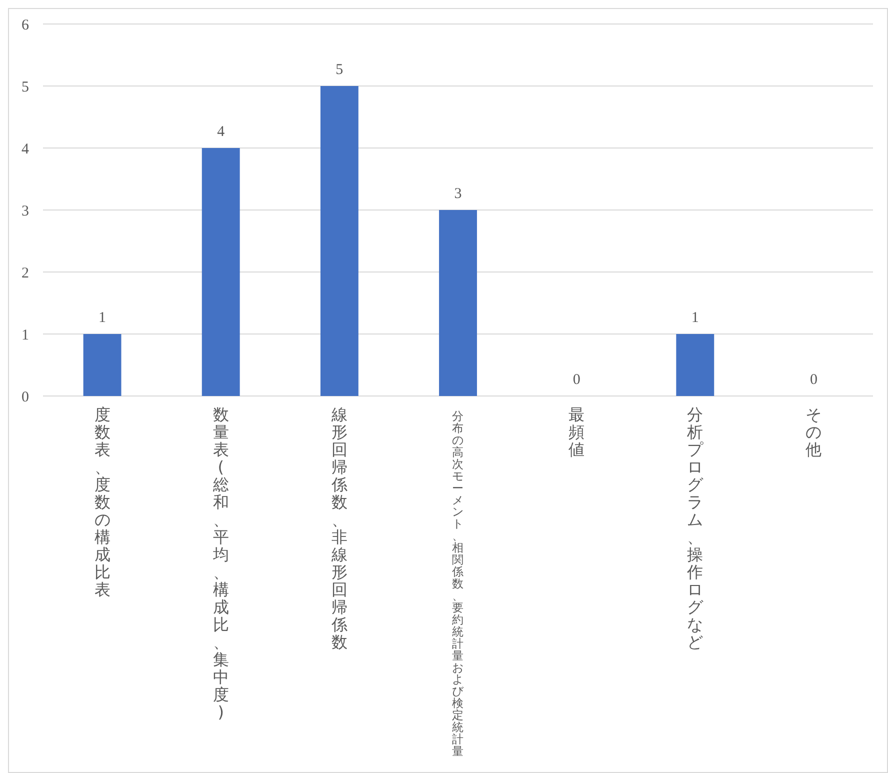 The width and height of the screenshot is (888, 773). I want to click on y-tick-label: 5, so click(25, 87).